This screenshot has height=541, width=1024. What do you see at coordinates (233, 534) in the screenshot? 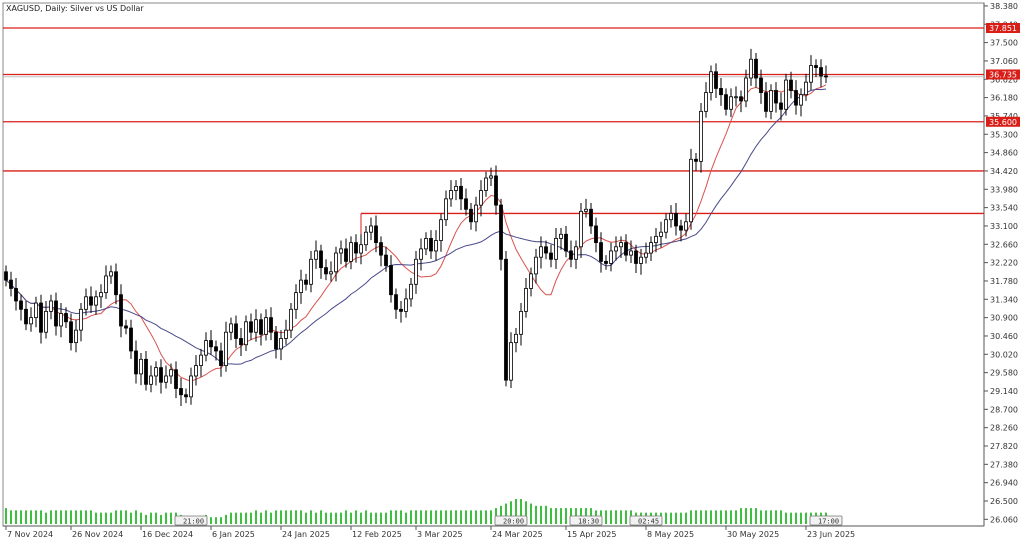
I see `time-tick-label: 6 Jan 2025` at bounding box center [233, 534].